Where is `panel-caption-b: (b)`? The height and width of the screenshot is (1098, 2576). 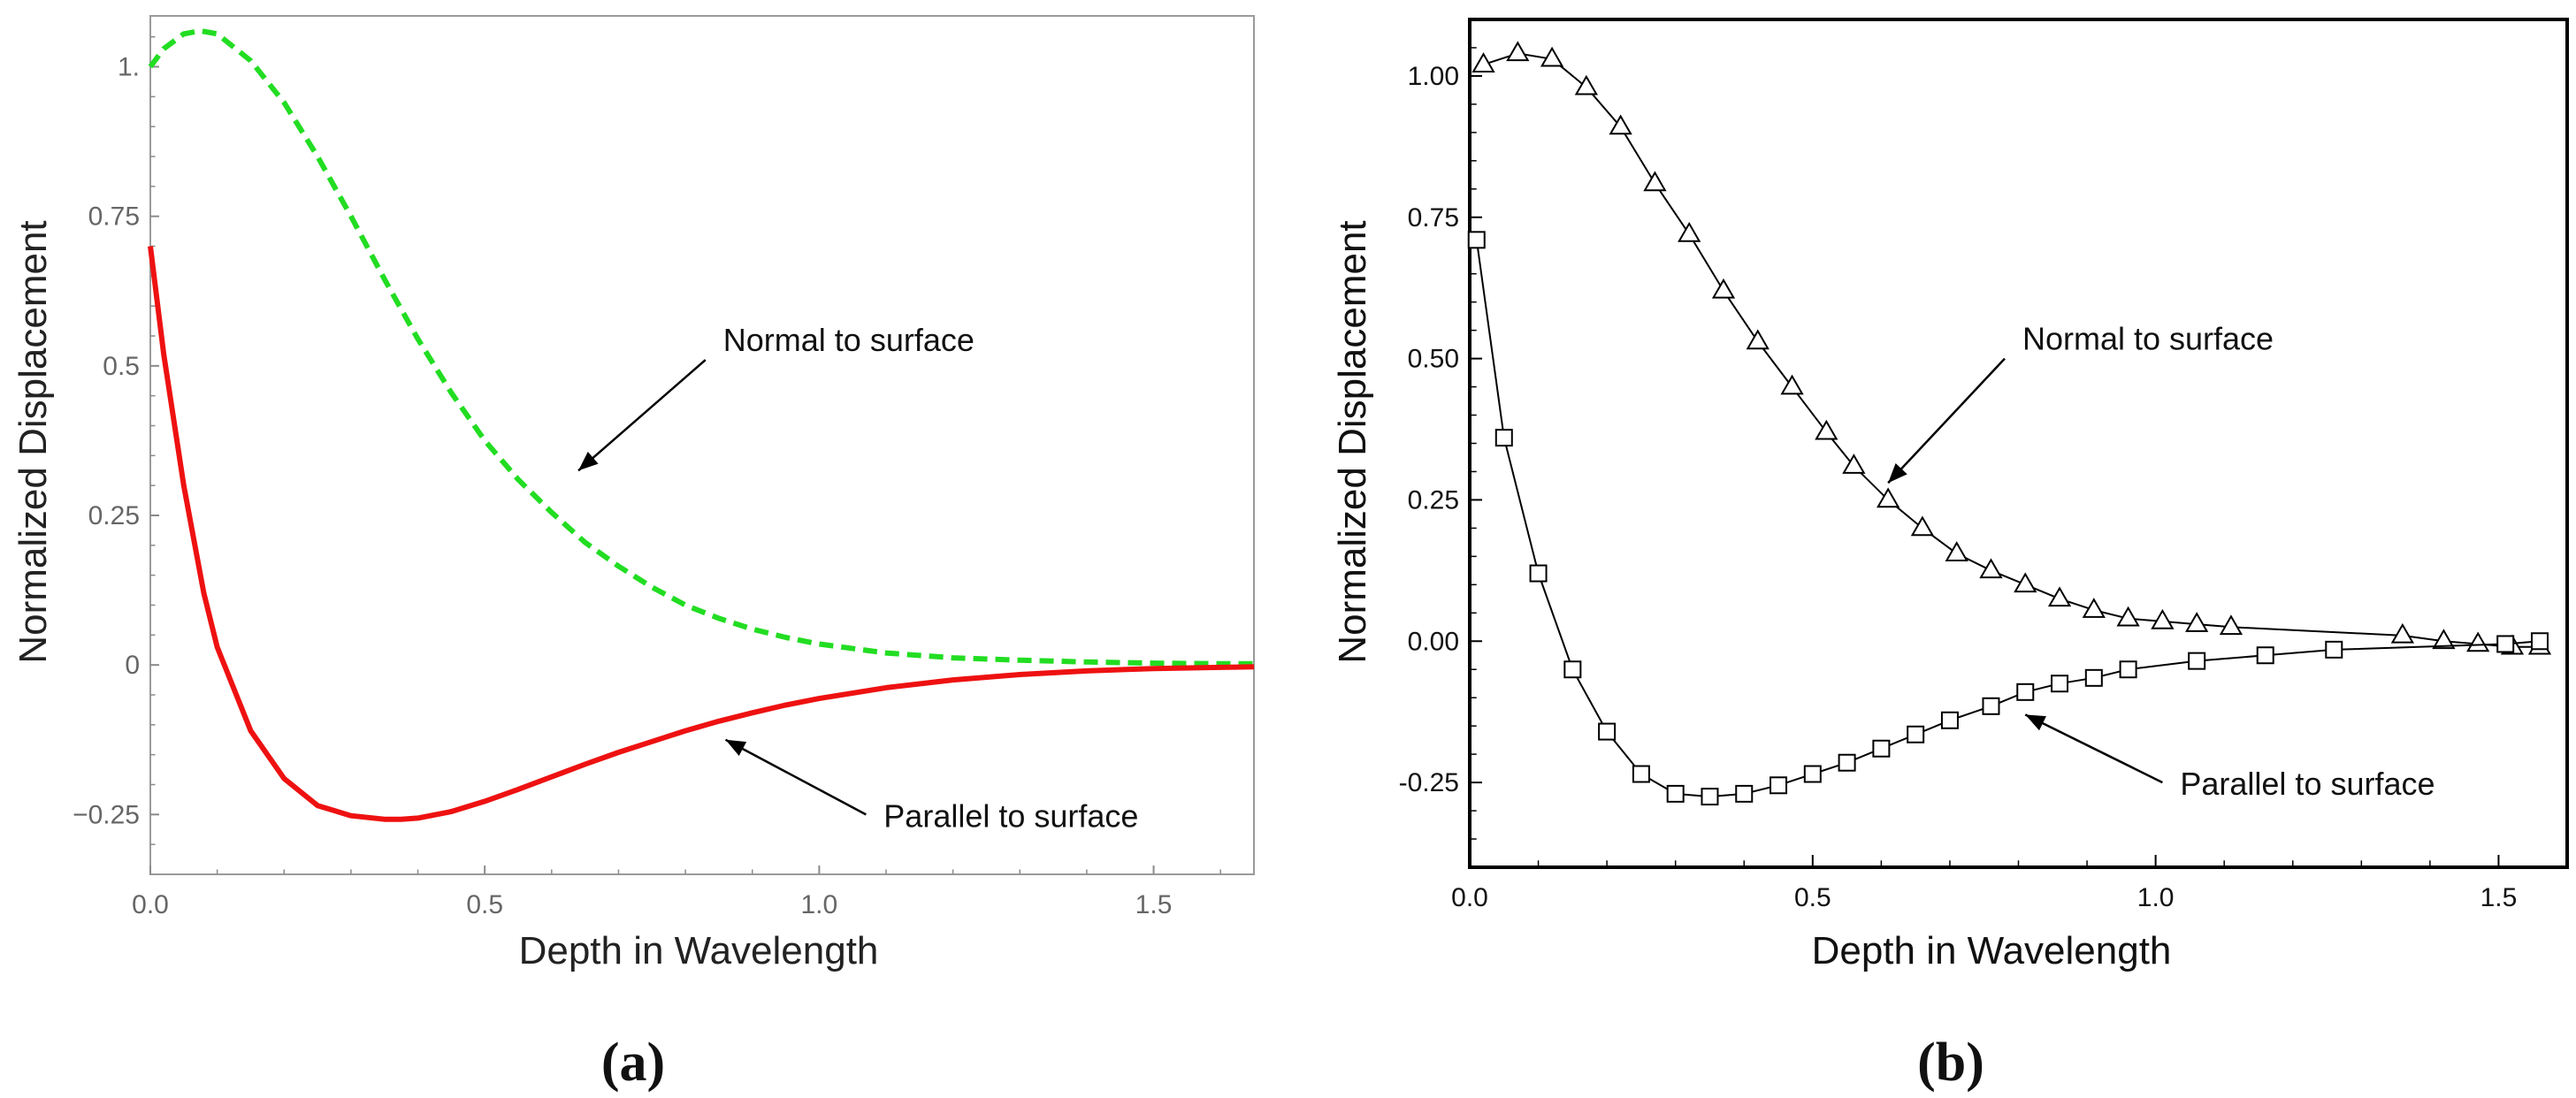
panel-caption-b: (b) is located at coordinates (1951, 1063).